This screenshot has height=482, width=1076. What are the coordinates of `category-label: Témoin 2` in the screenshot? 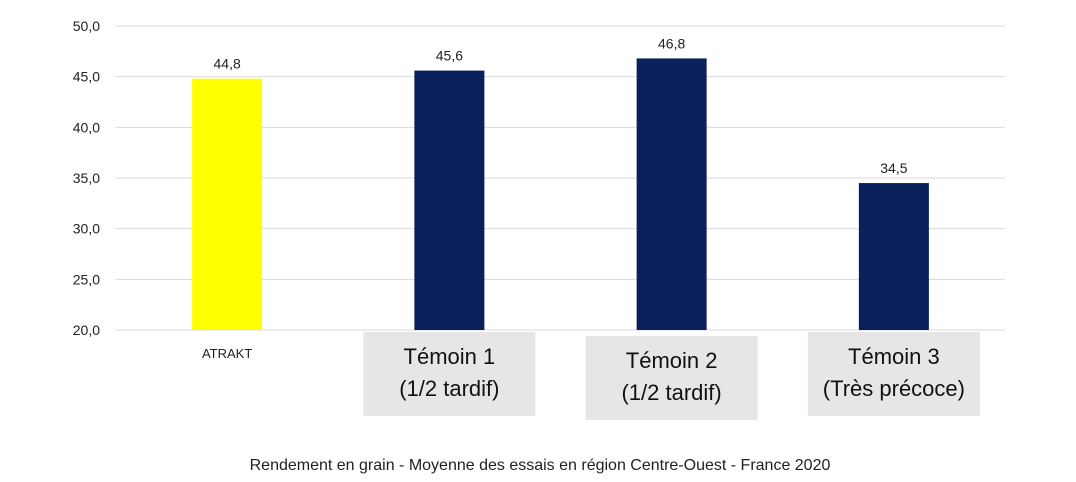 It's located at (672, 360).